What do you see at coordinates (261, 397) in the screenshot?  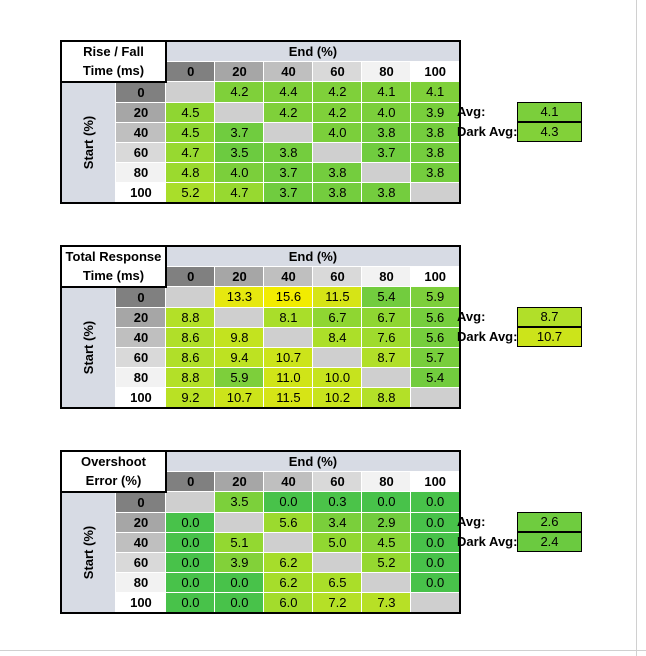 I see `table-row: 100 9.2 10.7 11.5 10.2 8.8` at bounding box center [261, 397].